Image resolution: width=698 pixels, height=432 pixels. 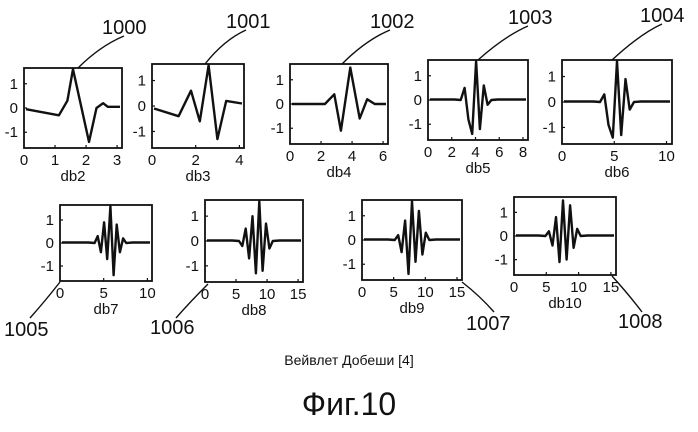 I want to click on figure-label: Фиг.10, so click(x=349, y=404).